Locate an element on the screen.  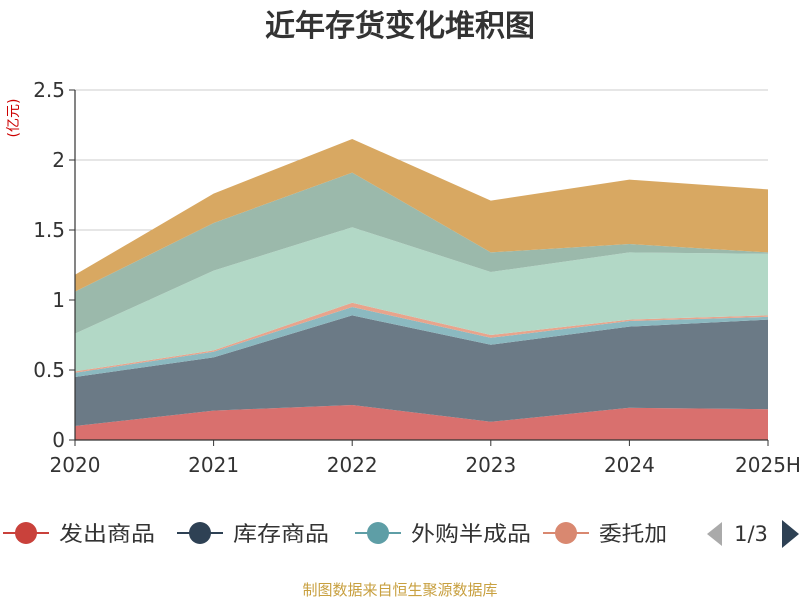
legend-label: 发出商品 is located at coordinates (107, 534).